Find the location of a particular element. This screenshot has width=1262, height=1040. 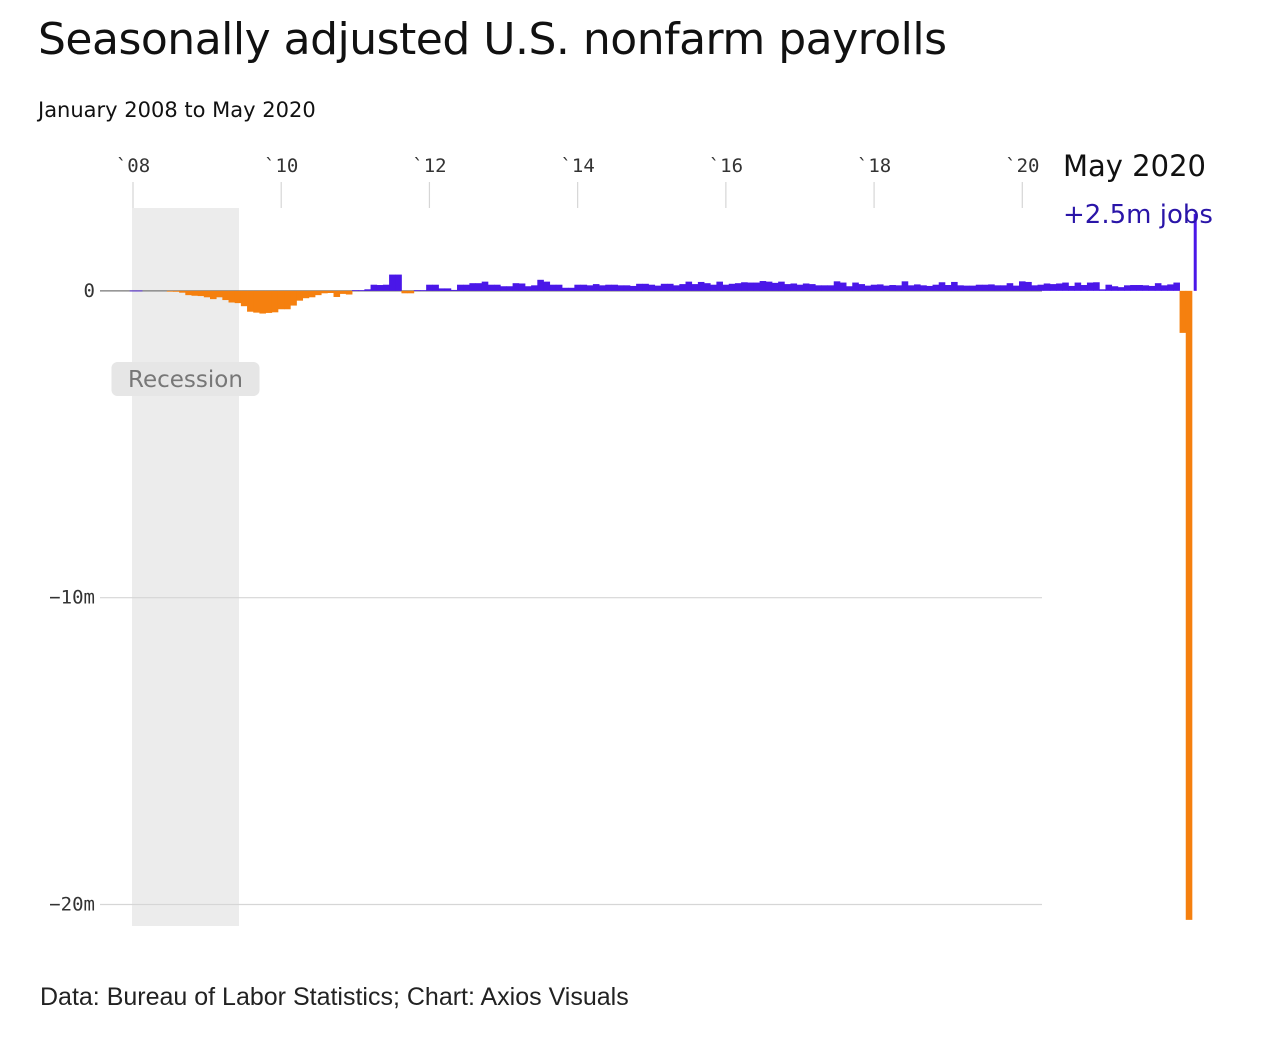

y-tick-label: −10m is located at coordinates (72, 598).